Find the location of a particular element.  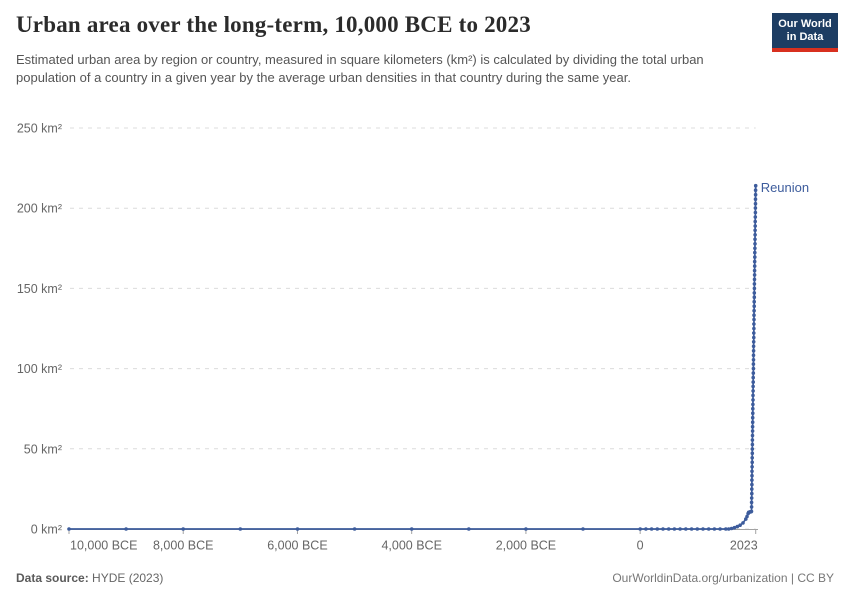

y-tick-label: 250 km² is located at coordinates (39, 129).